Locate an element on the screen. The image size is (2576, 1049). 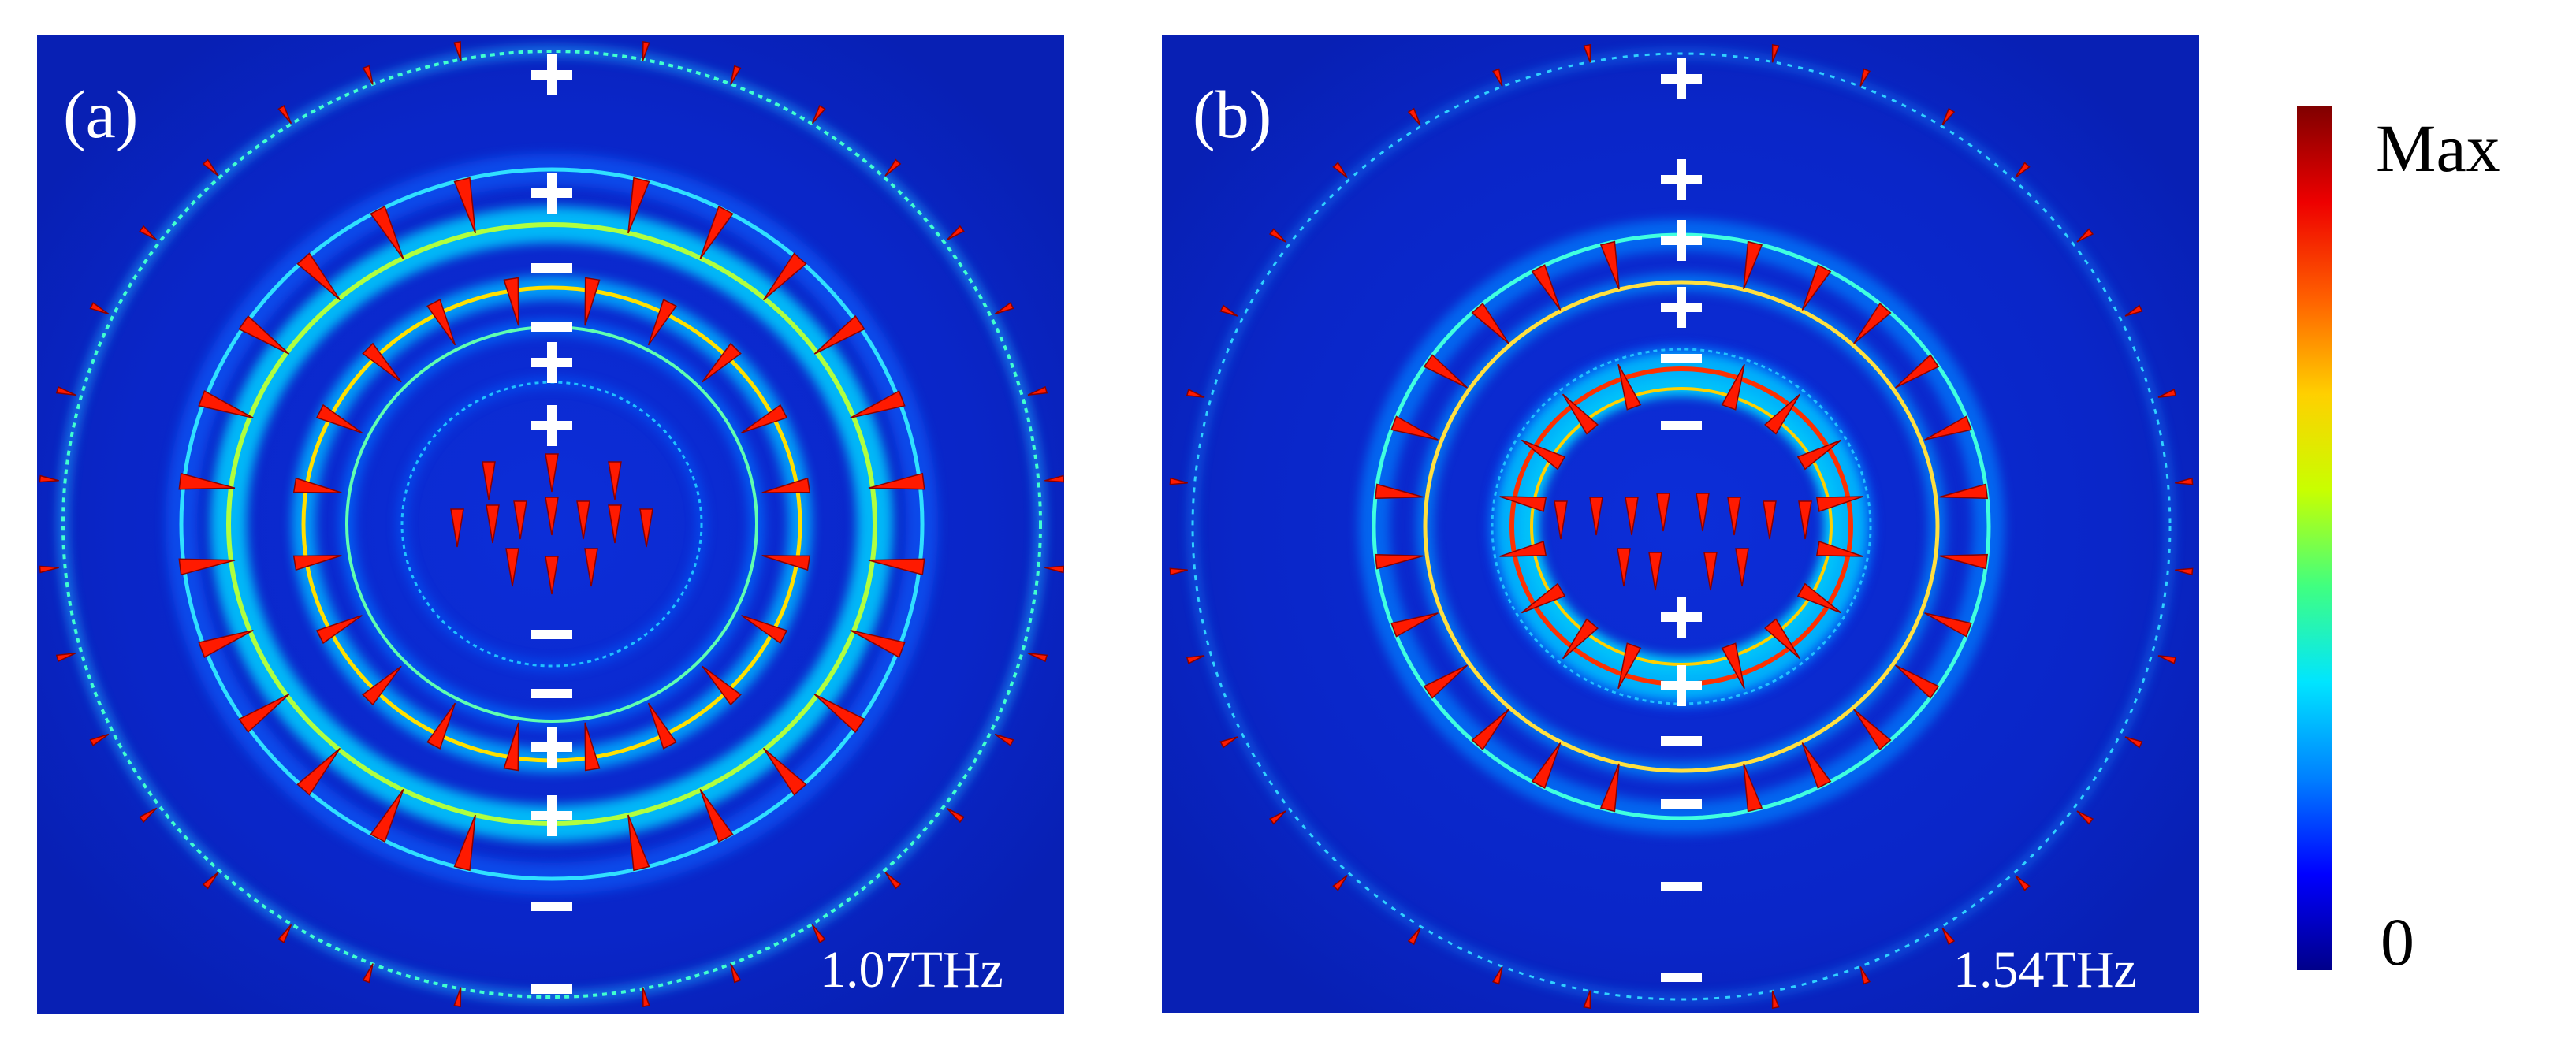
panel-b-charge-signs is located at coordinates (1681, 520).